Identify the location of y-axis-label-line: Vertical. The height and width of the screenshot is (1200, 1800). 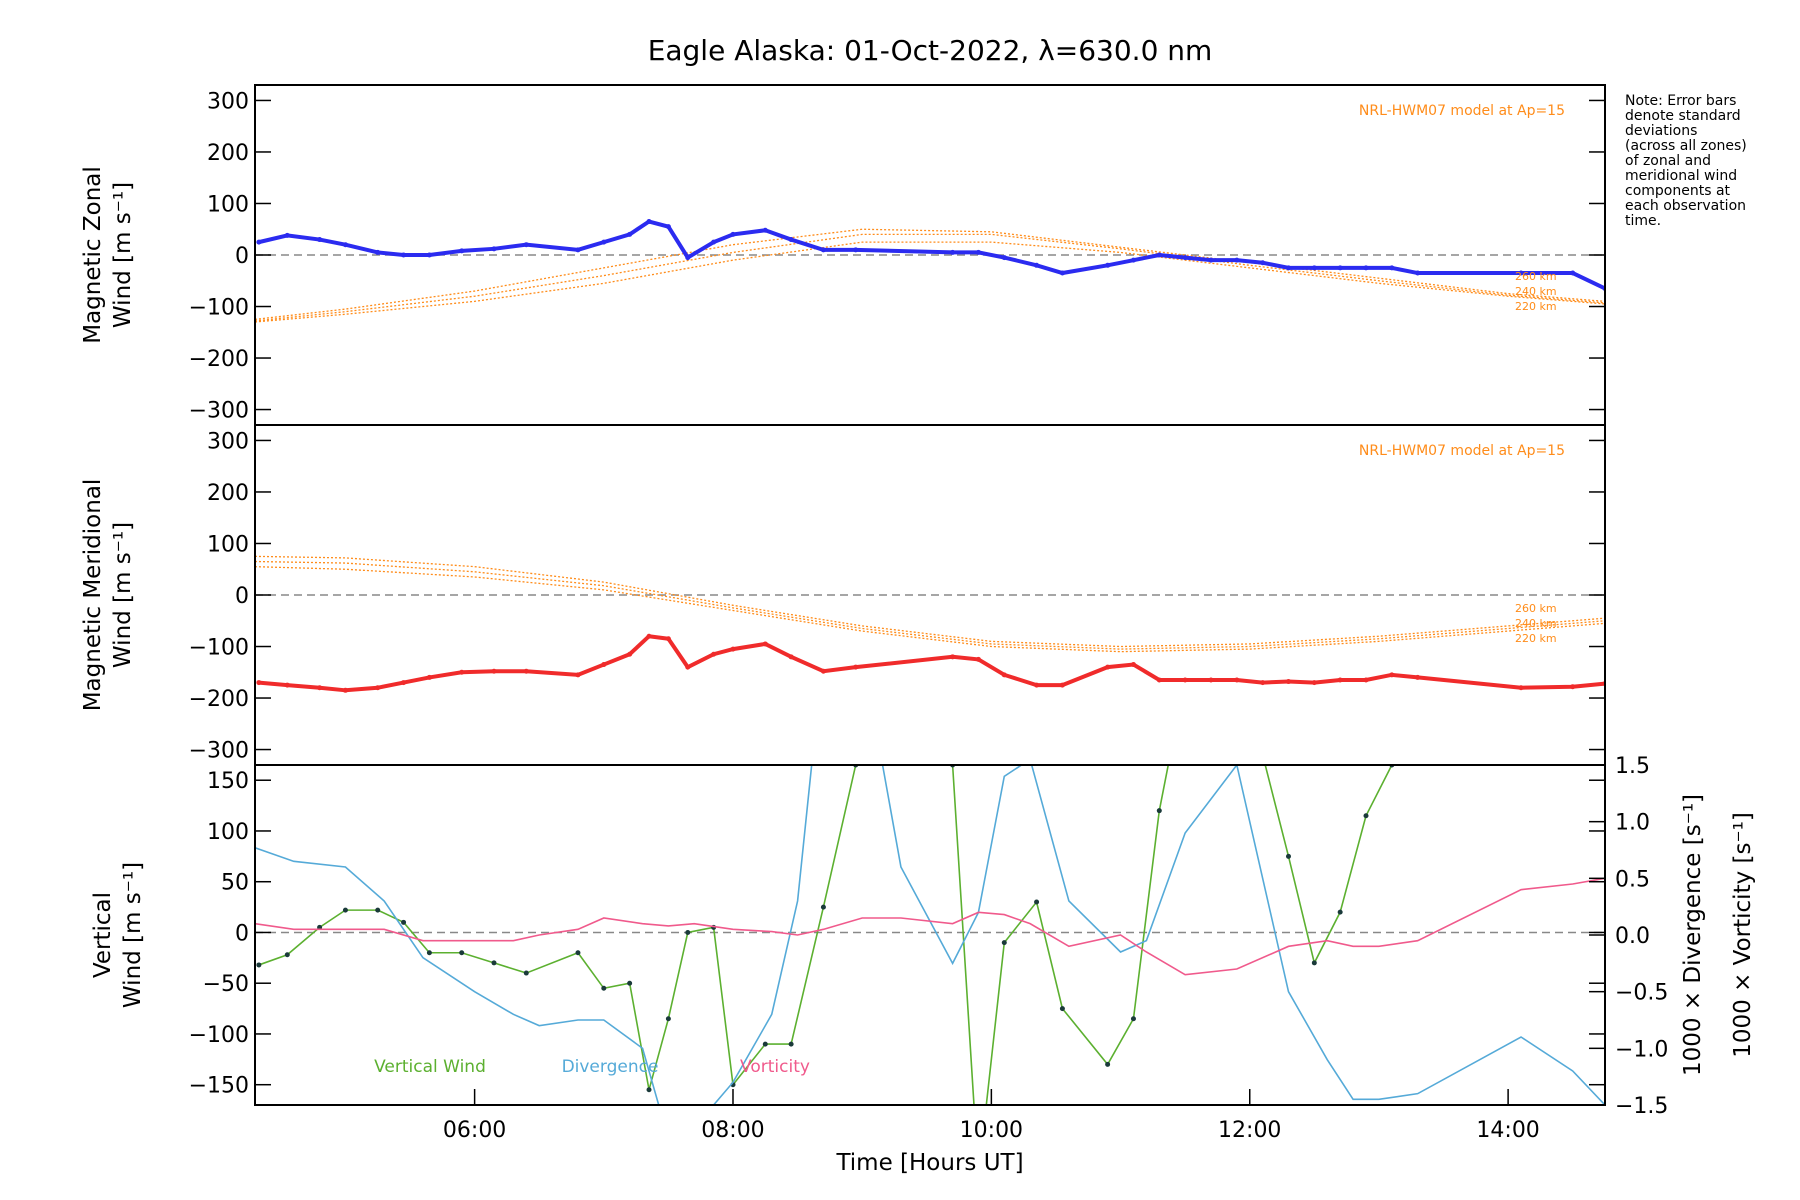
(103, 935).